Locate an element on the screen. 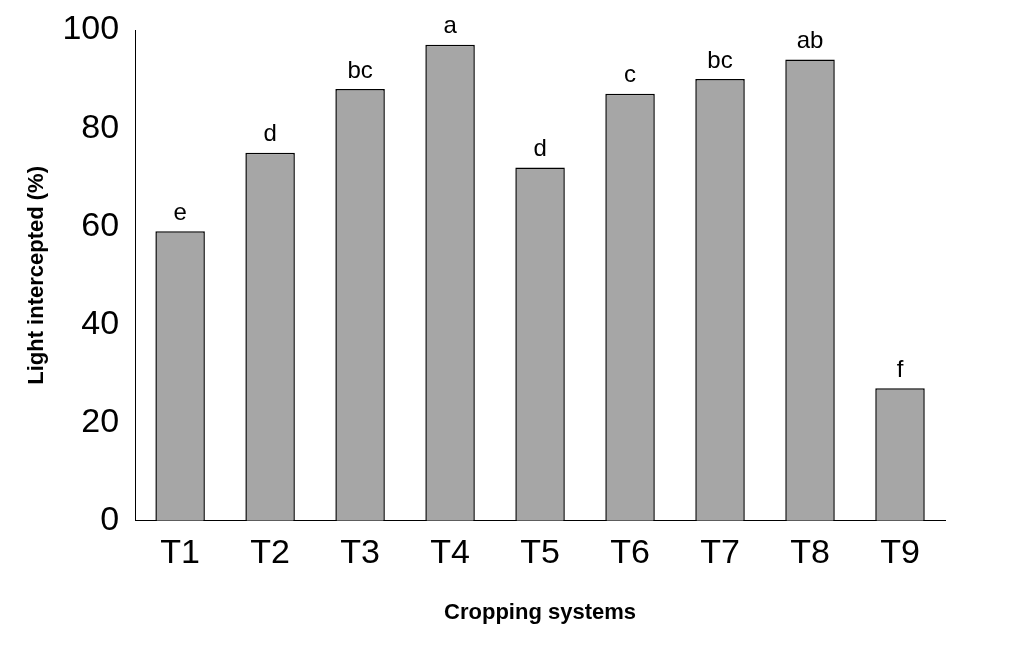 The image size is (1025, 650). y-tick-label: 40 is located at coordinates (100, 321).